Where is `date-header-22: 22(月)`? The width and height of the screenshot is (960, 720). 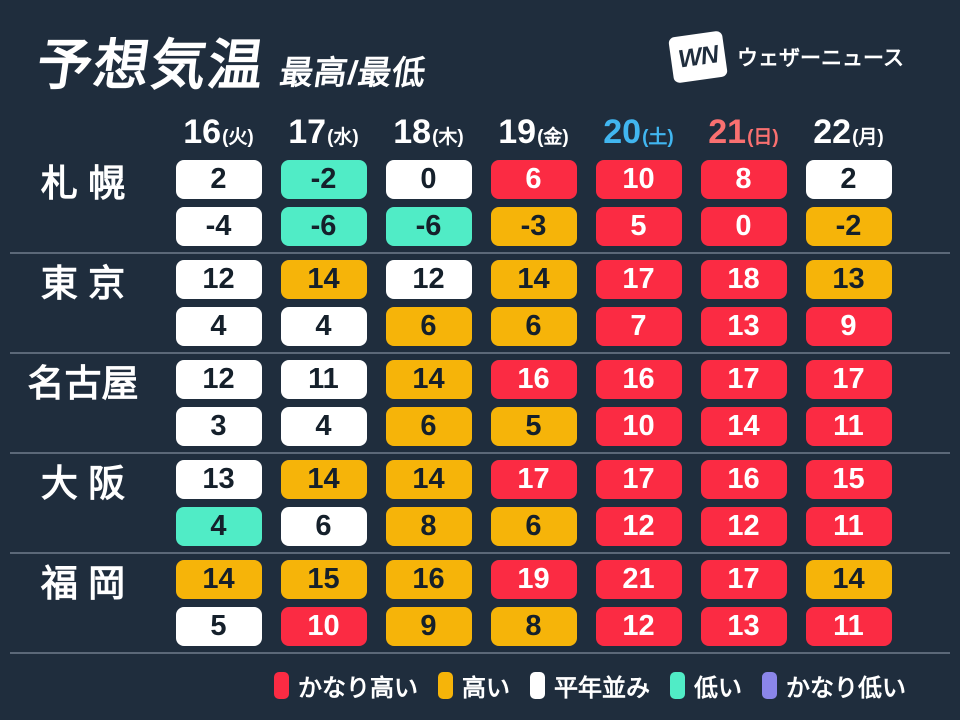
date-header-22: 22(月) is located at coordinates (848, 132).